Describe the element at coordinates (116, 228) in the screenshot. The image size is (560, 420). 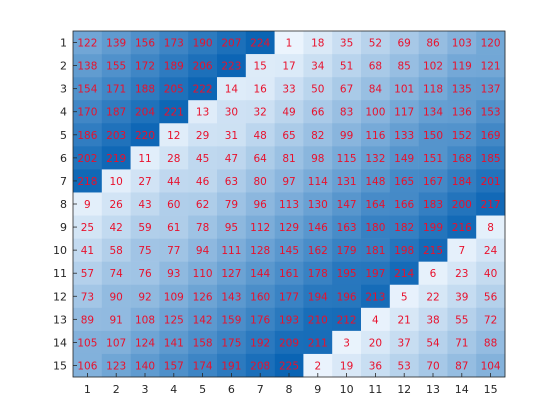
I see `cell-value-label: 42` at that location.